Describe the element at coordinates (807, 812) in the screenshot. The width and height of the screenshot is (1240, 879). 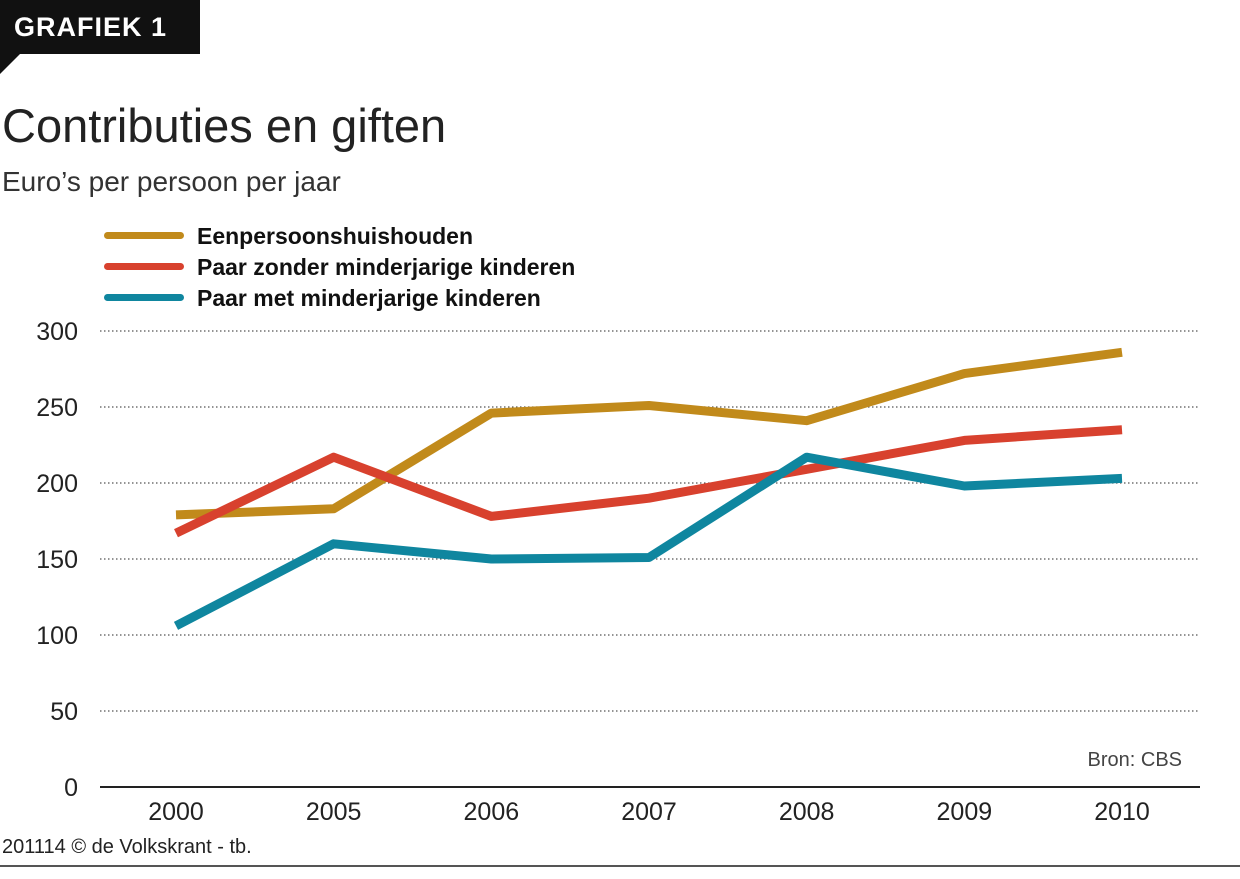
I see `x-tick-label: 2008` at that location.